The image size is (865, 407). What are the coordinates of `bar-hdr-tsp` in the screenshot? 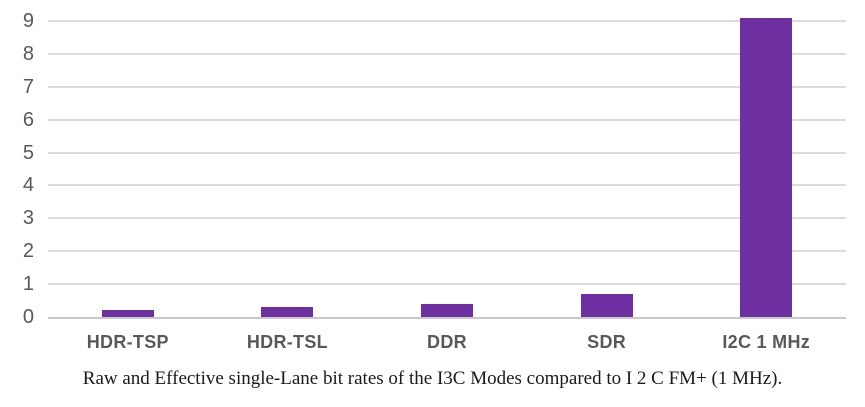 It's located at (127, 313).